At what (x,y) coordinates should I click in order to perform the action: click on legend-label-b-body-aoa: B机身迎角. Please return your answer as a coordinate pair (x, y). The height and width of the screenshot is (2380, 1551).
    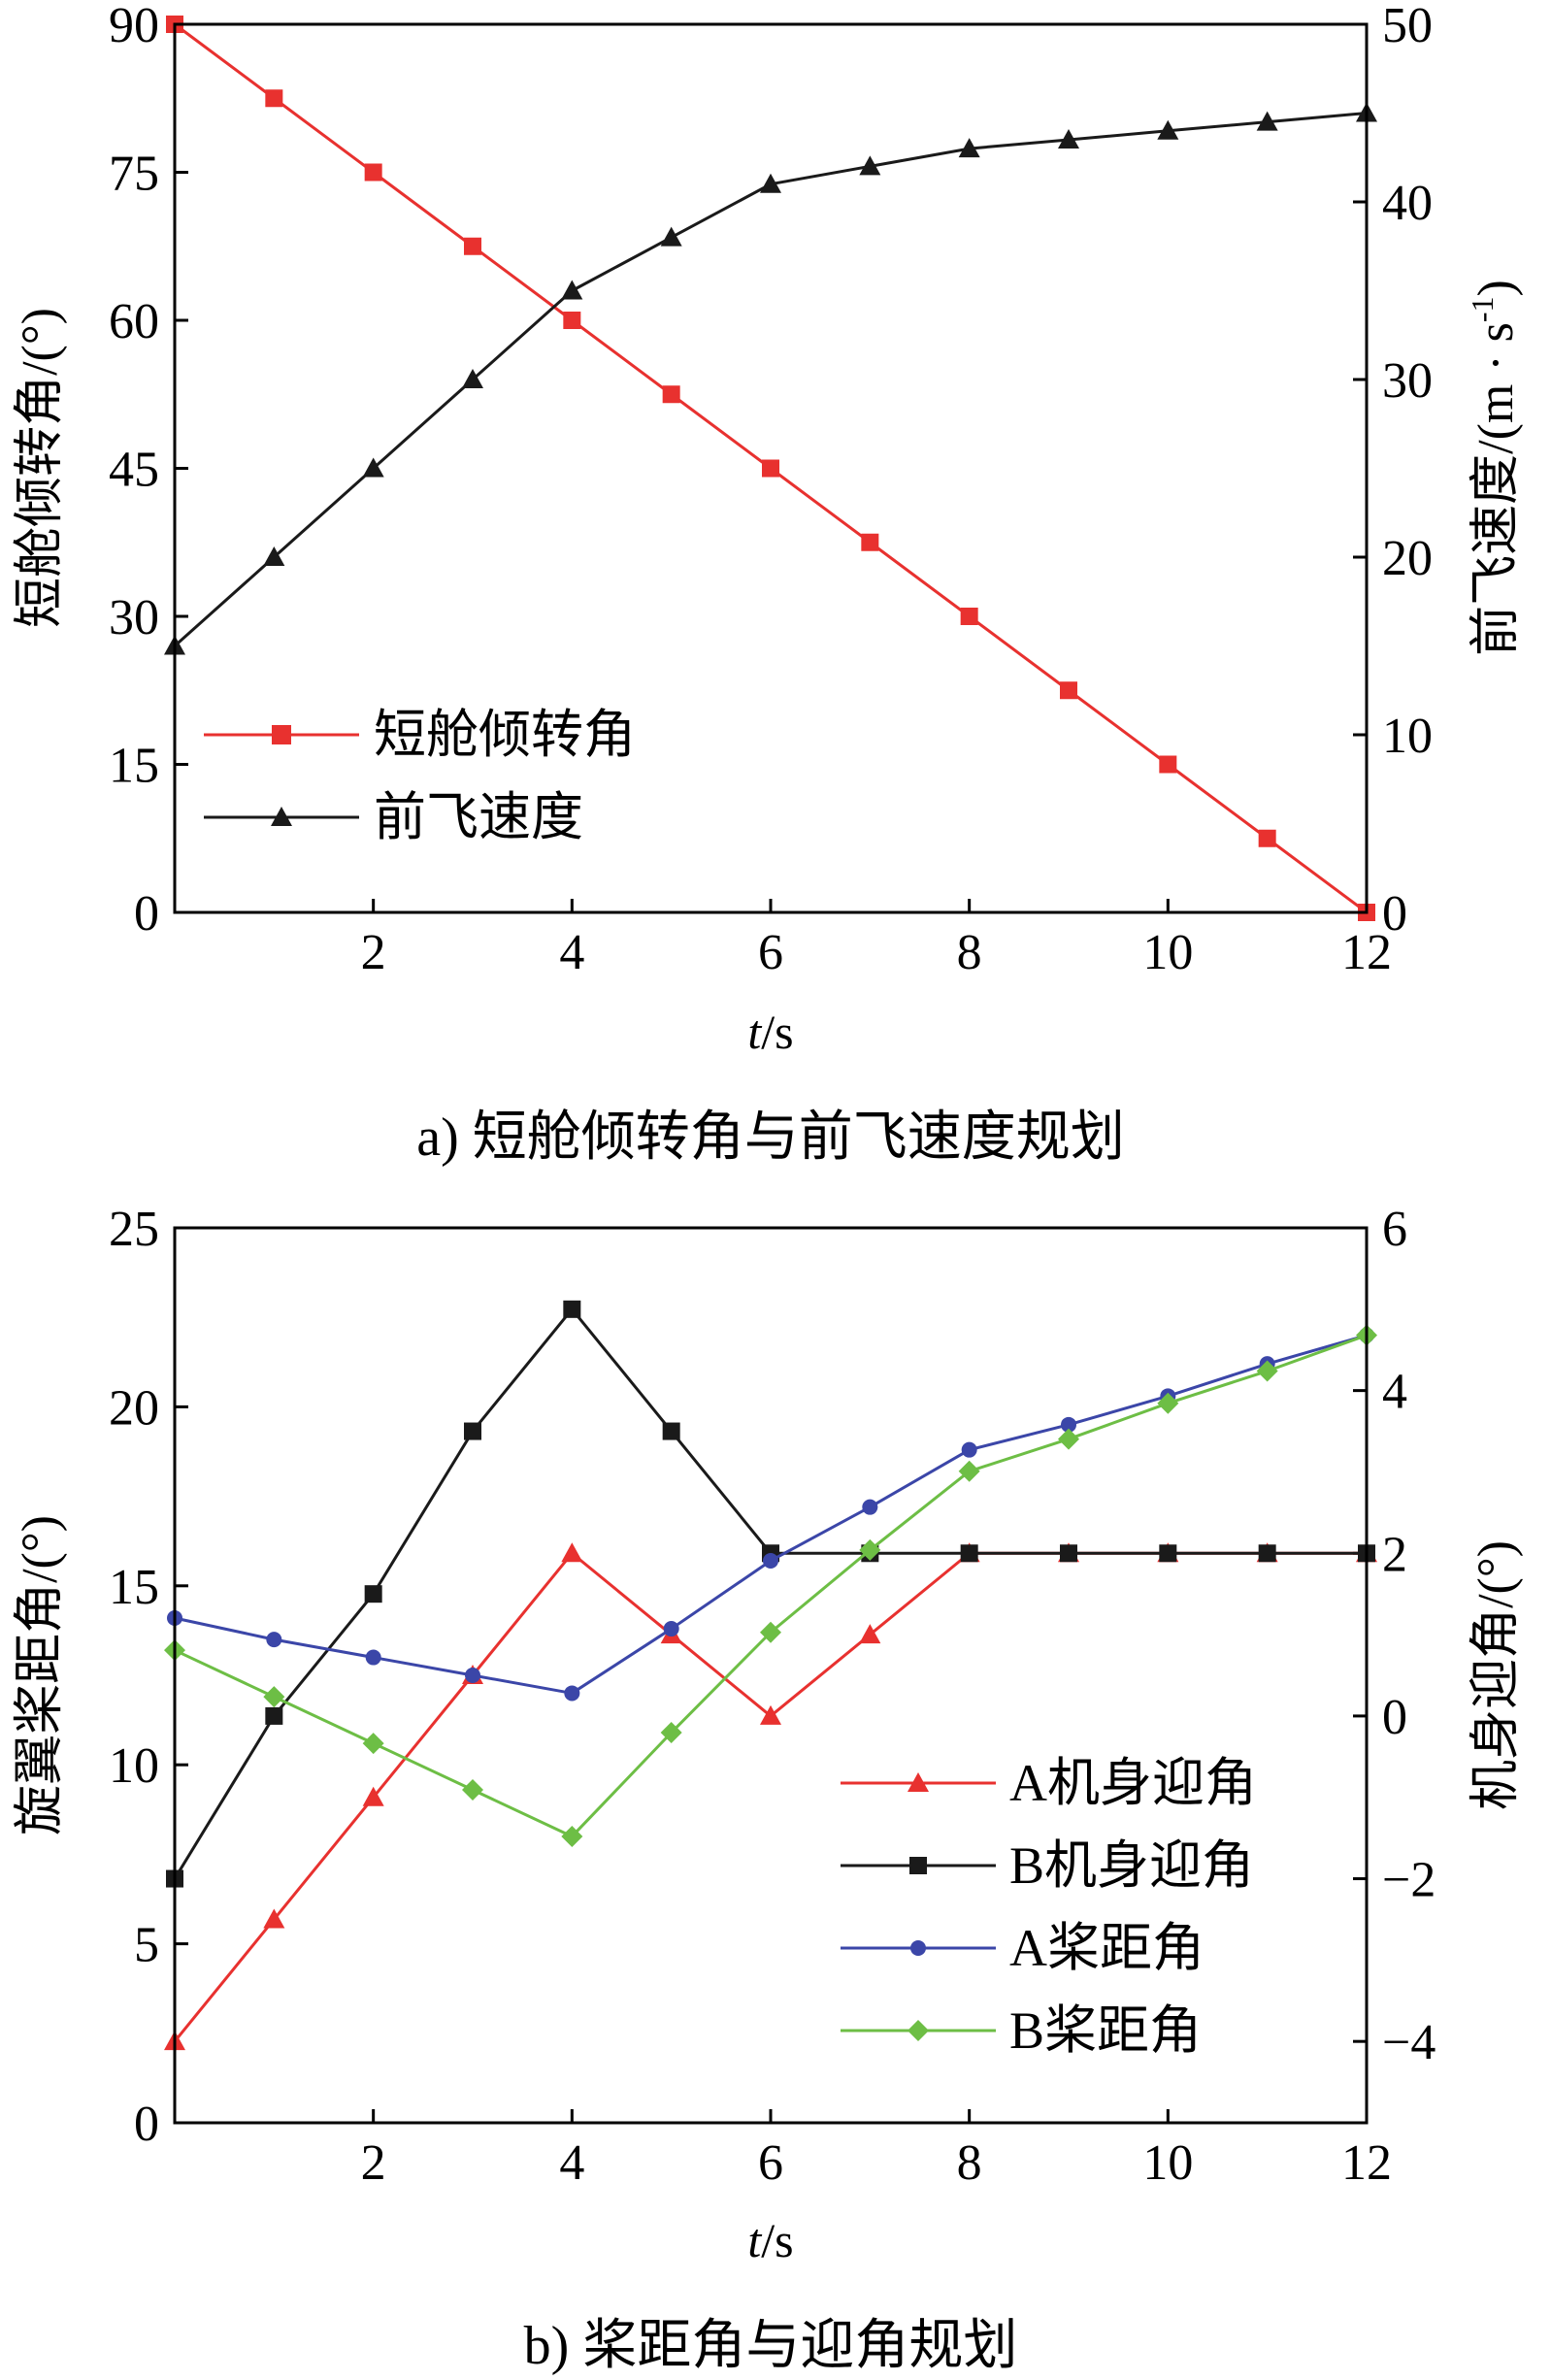
    Looking at the image, I should click on (1131, 1865).